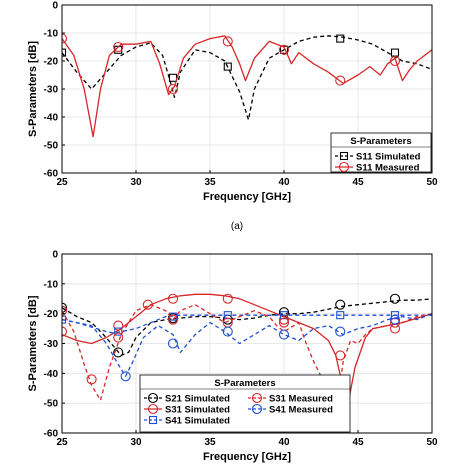 This screenshot has width=474, height=474. I want to click on legend-entry-s11-simulated: S11 Simulated, so click(388, 157).